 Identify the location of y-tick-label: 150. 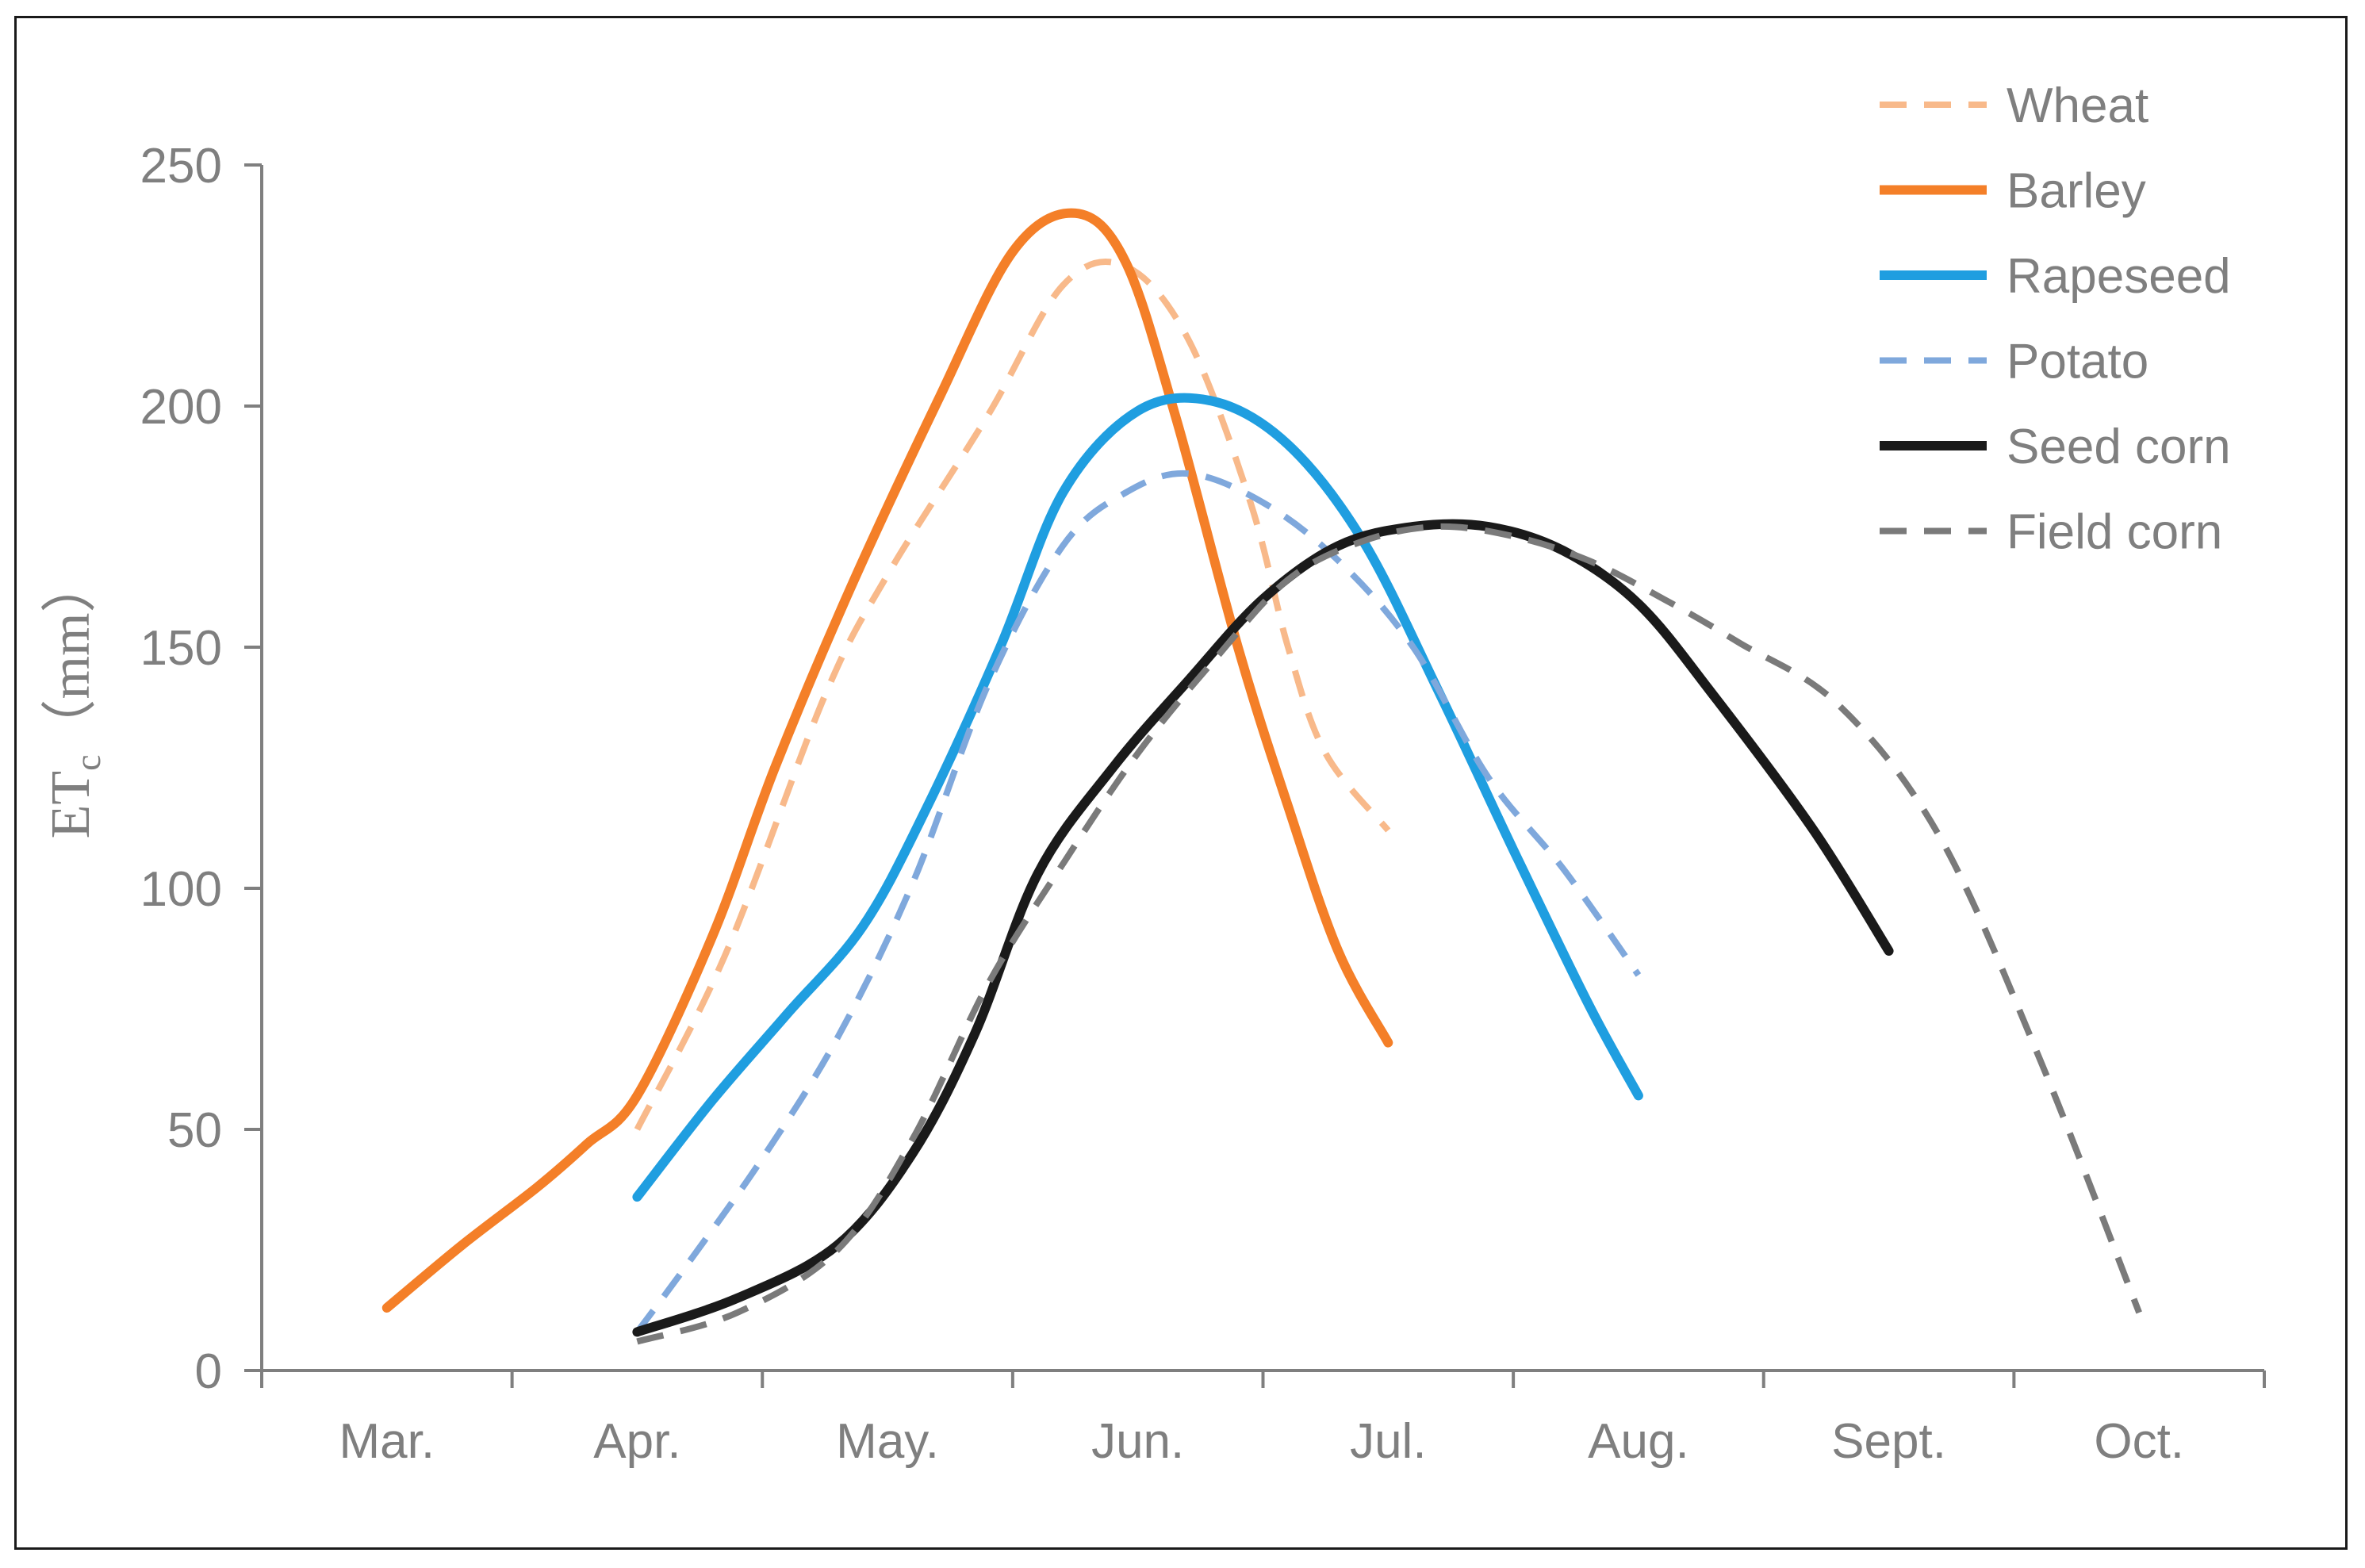
(181, 648).